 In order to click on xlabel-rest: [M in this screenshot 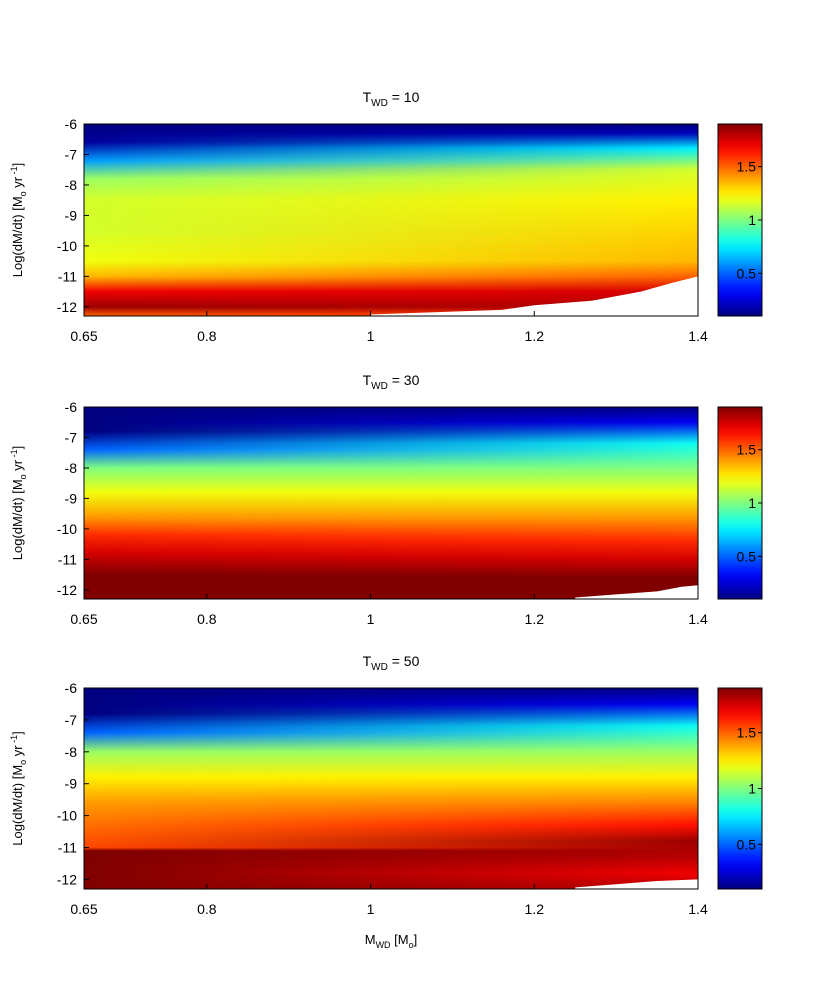, I will do `click(400, 939)`.